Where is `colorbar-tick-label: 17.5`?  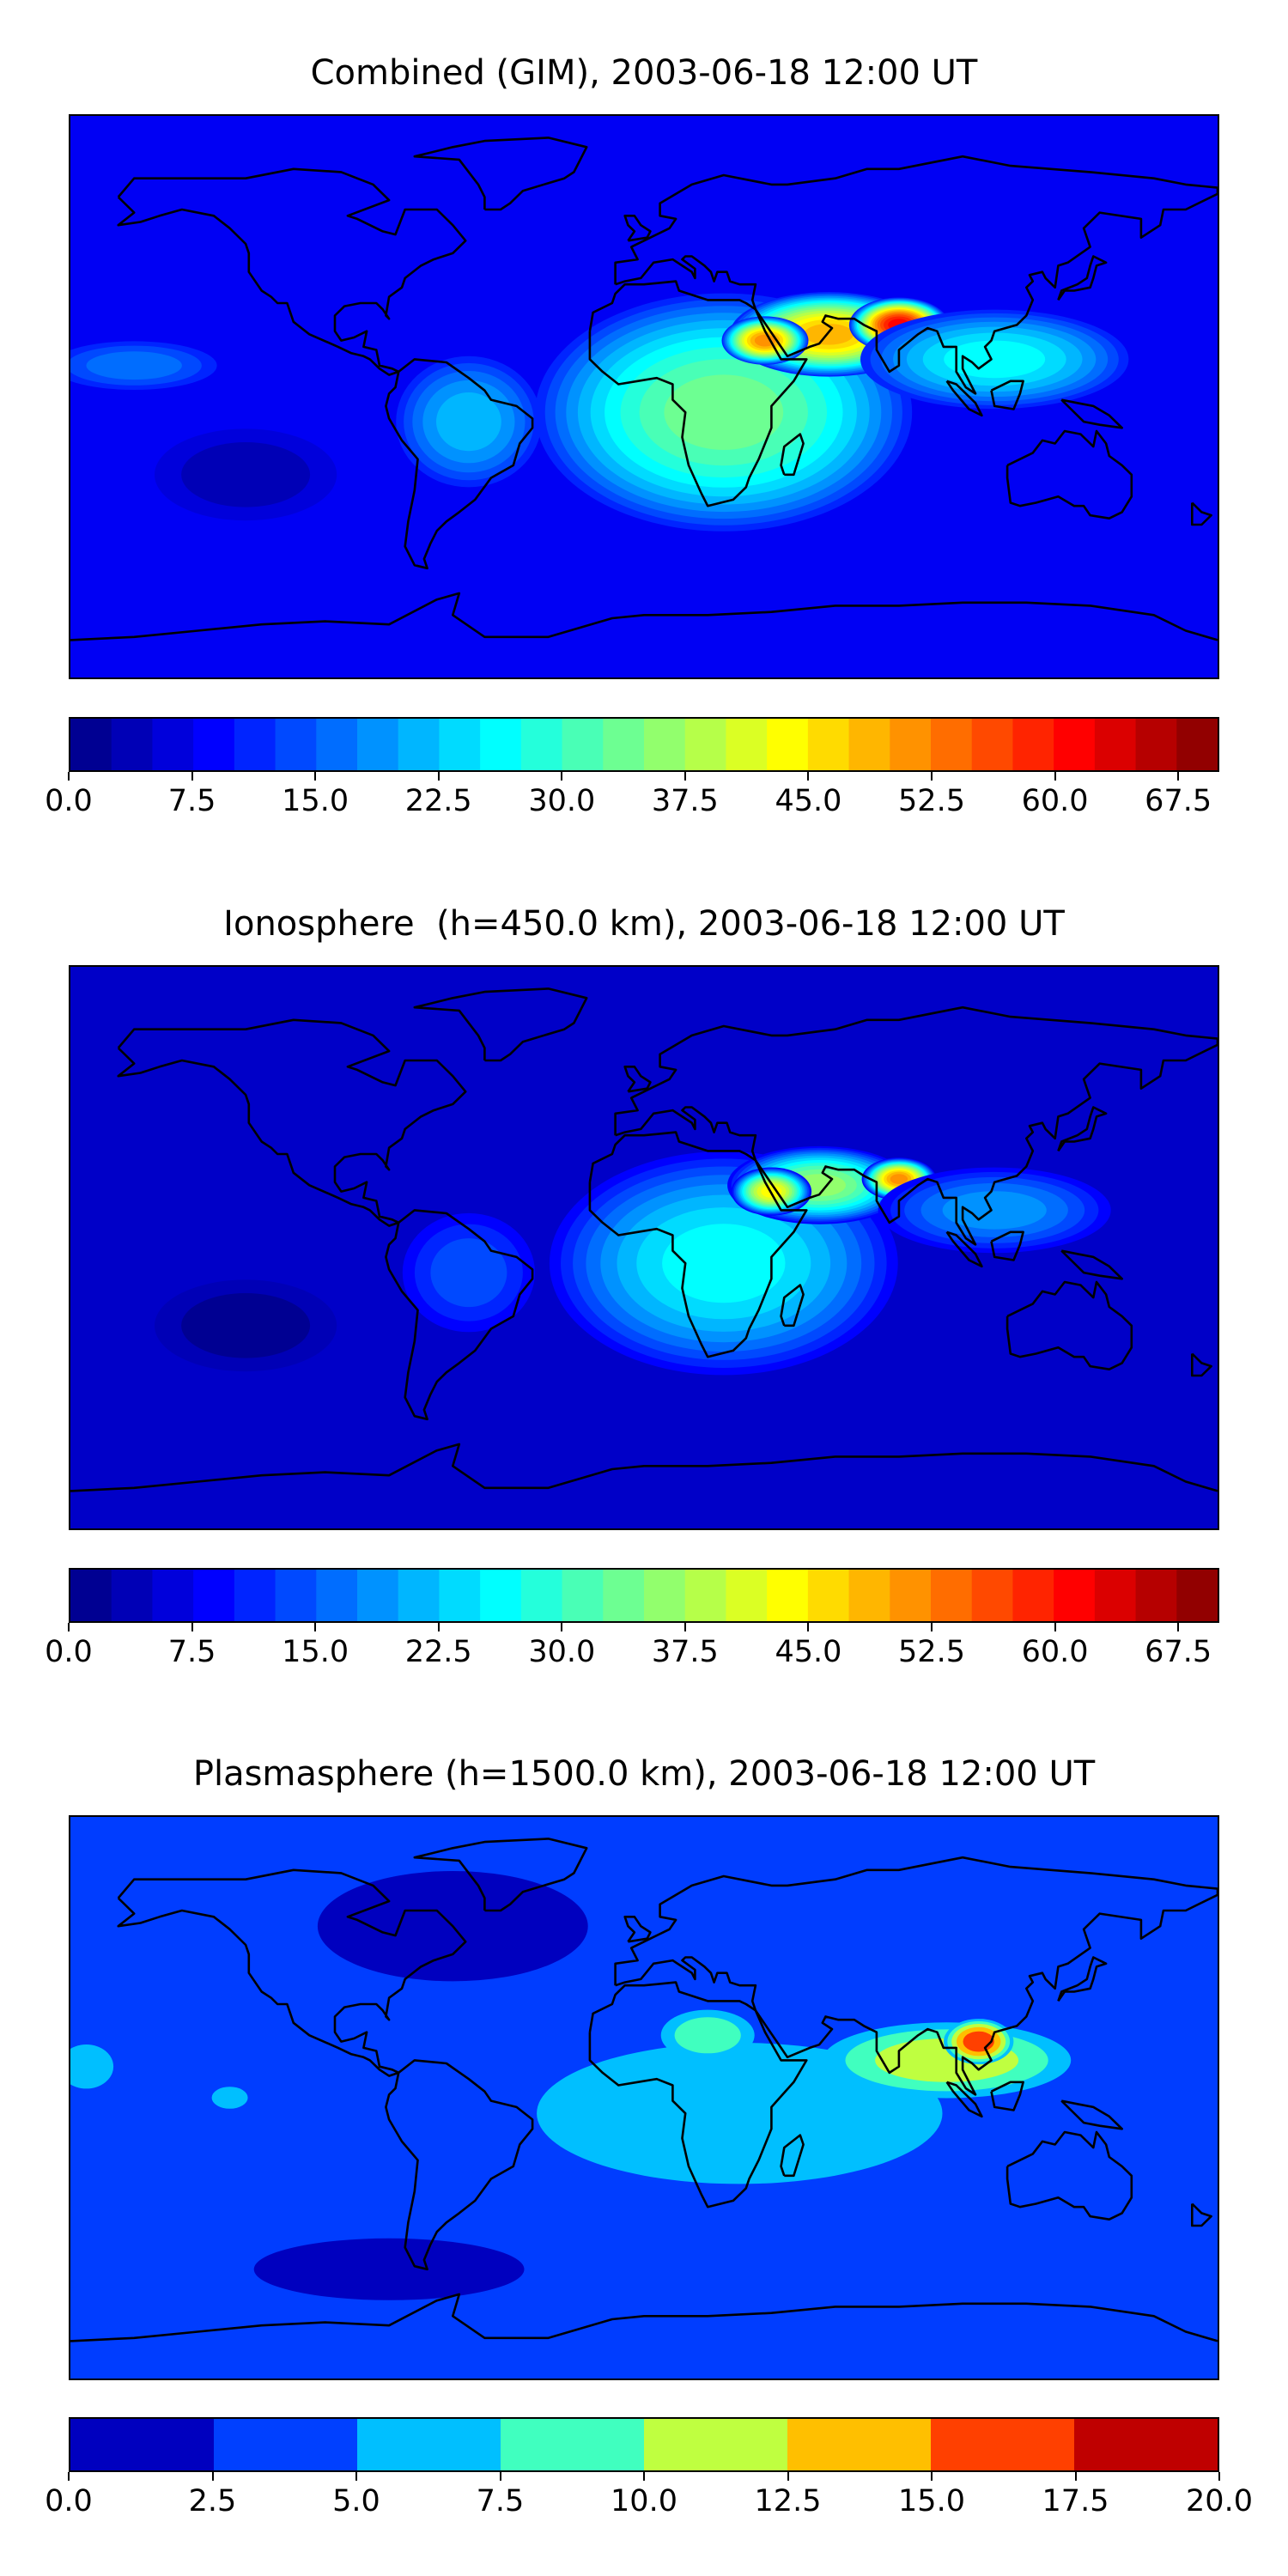 colorbar-tick-label: 17.5 is located at coordinates (1075, 2501).